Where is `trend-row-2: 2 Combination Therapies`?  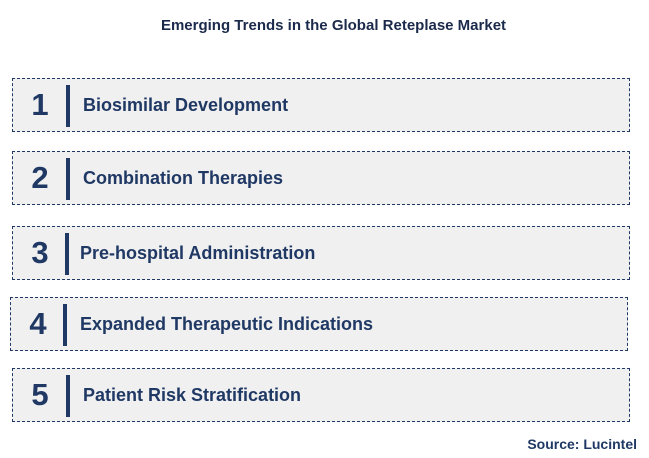
trend-row-2: 2 Combination Therapies is located at coordinates (321, 178).